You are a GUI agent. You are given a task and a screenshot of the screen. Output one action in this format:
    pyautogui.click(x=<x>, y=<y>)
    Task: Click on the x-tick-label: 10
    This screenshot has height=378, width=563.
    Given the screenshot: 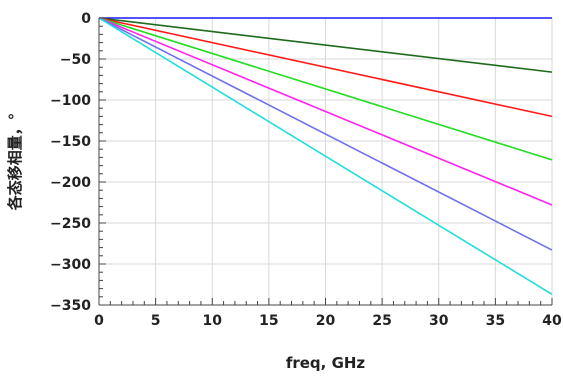 What is the action you would take?
    pyautogui.click(x=213, y=321)
    